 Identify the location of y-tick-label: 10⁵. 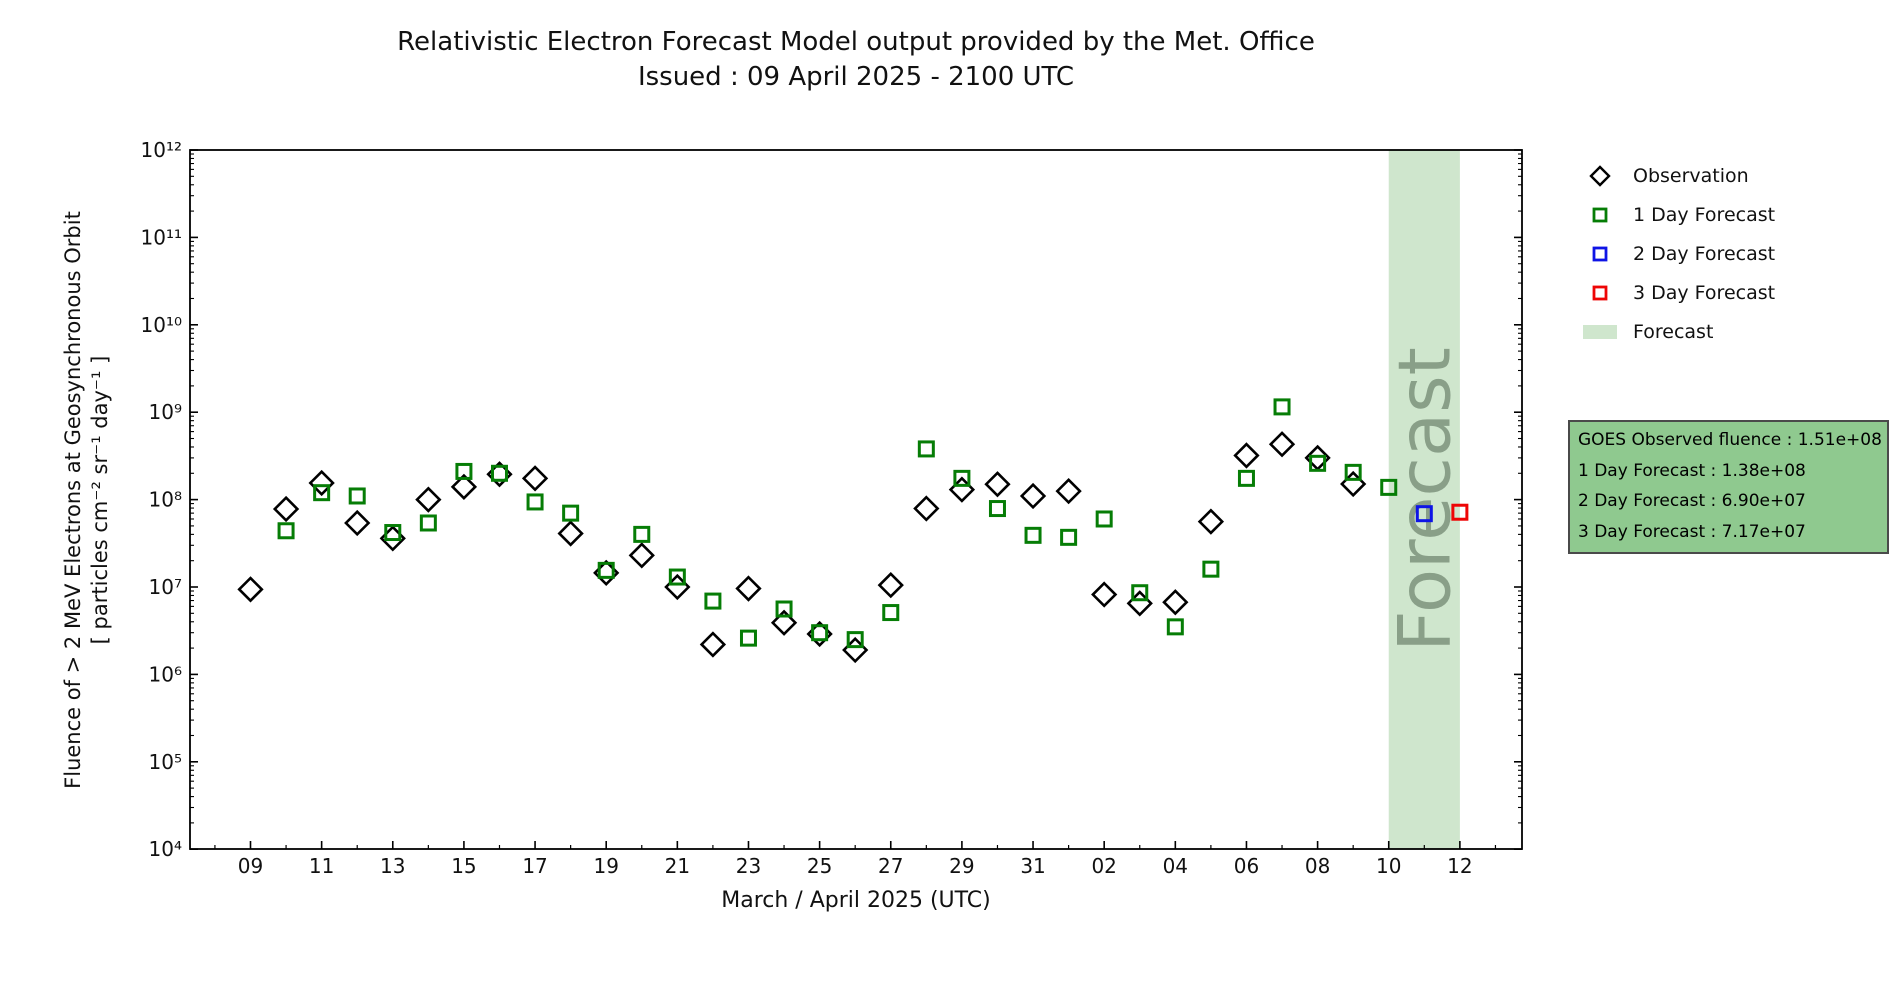
(165, 762).